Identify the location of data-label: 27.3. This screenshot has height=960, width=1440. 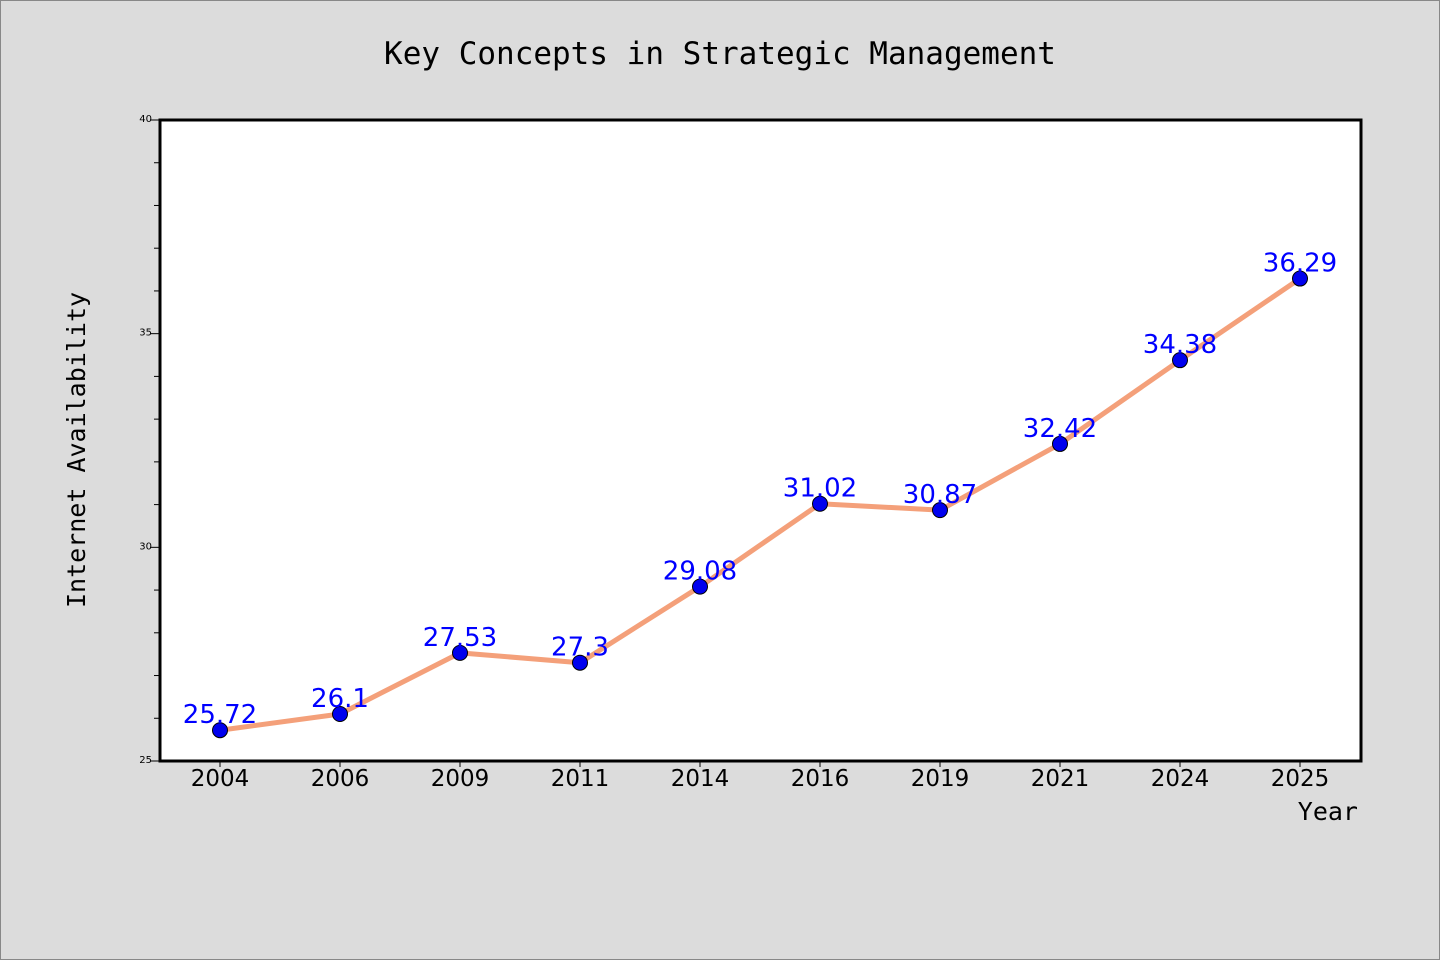
(580, 648).